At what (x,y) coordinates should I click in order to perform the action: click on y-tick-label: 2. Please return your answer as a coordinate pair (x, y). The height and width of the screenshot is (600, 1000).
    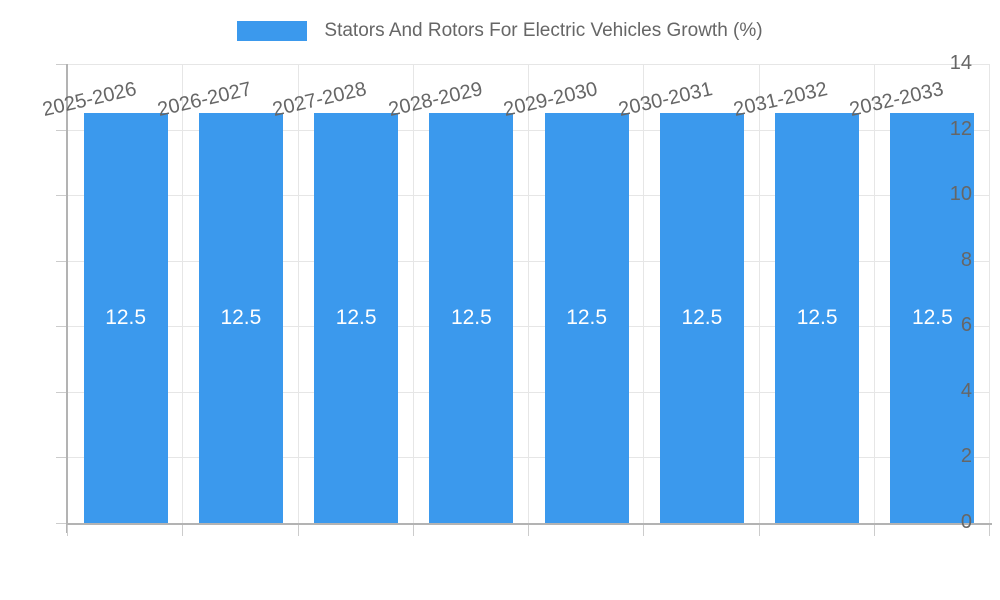
    Looking at the image, I should click on (966, 456).